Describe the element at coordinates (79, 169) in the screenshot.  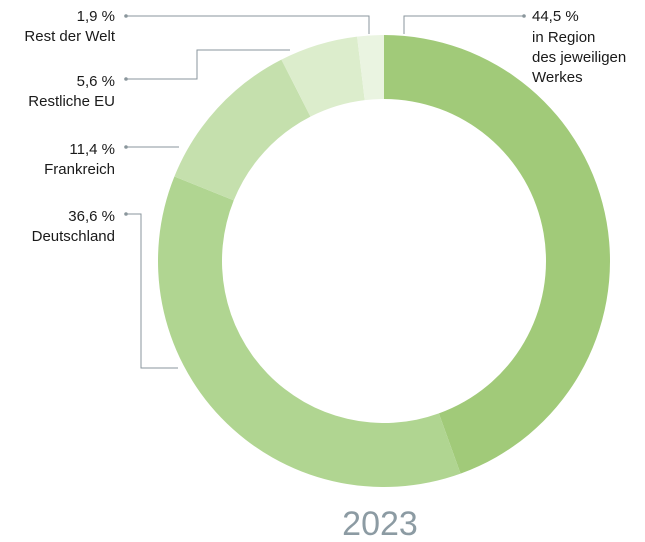
I see `slice-label-frankreich: Frankreich` at that location.